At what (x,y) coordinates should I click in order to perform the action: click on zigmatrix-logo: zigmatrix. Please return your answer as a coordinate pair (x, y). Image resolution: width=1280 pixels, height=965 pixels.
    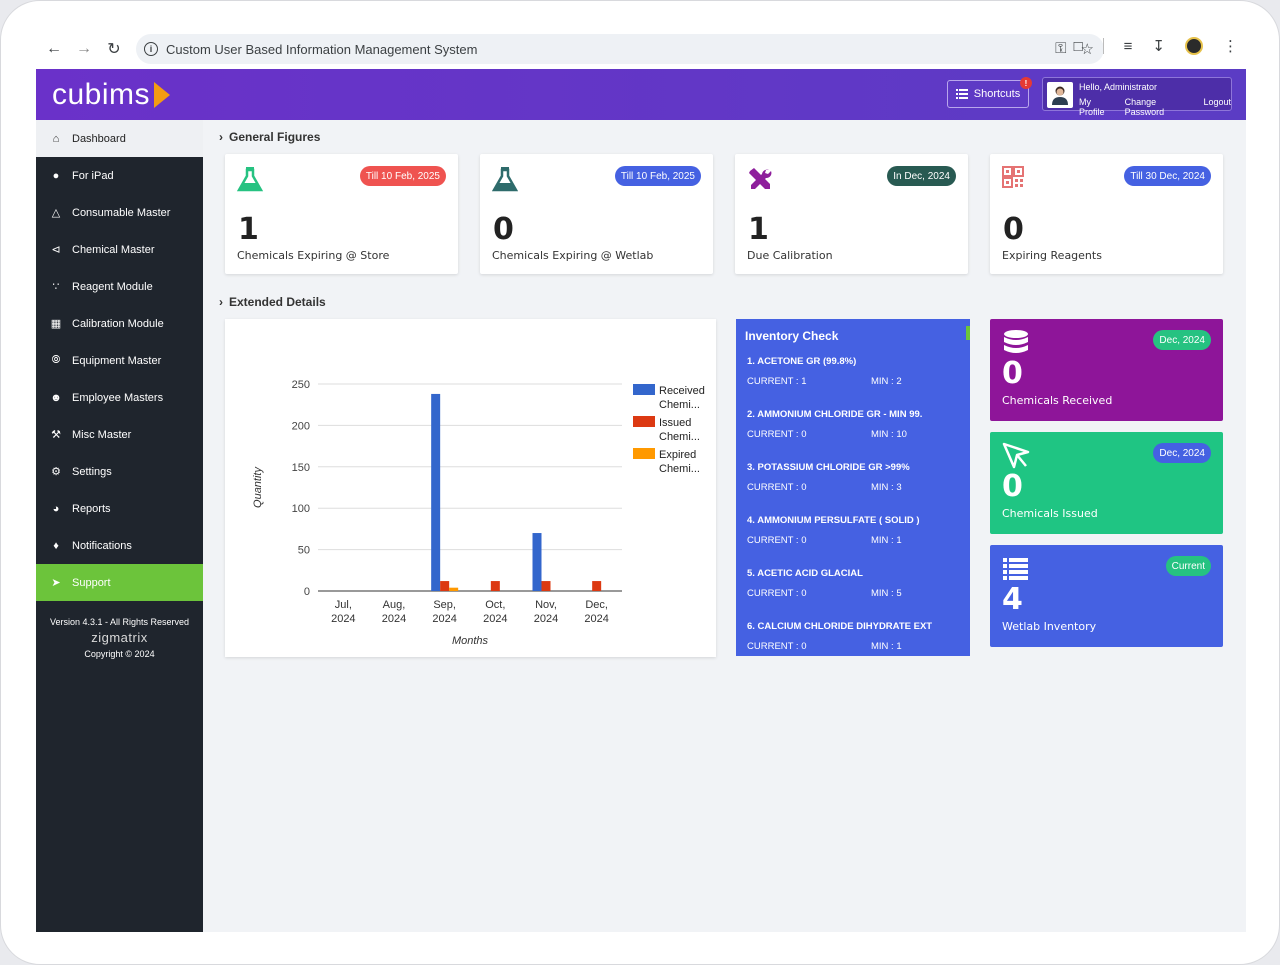
    Looking at the image, I should click on (119, 637).